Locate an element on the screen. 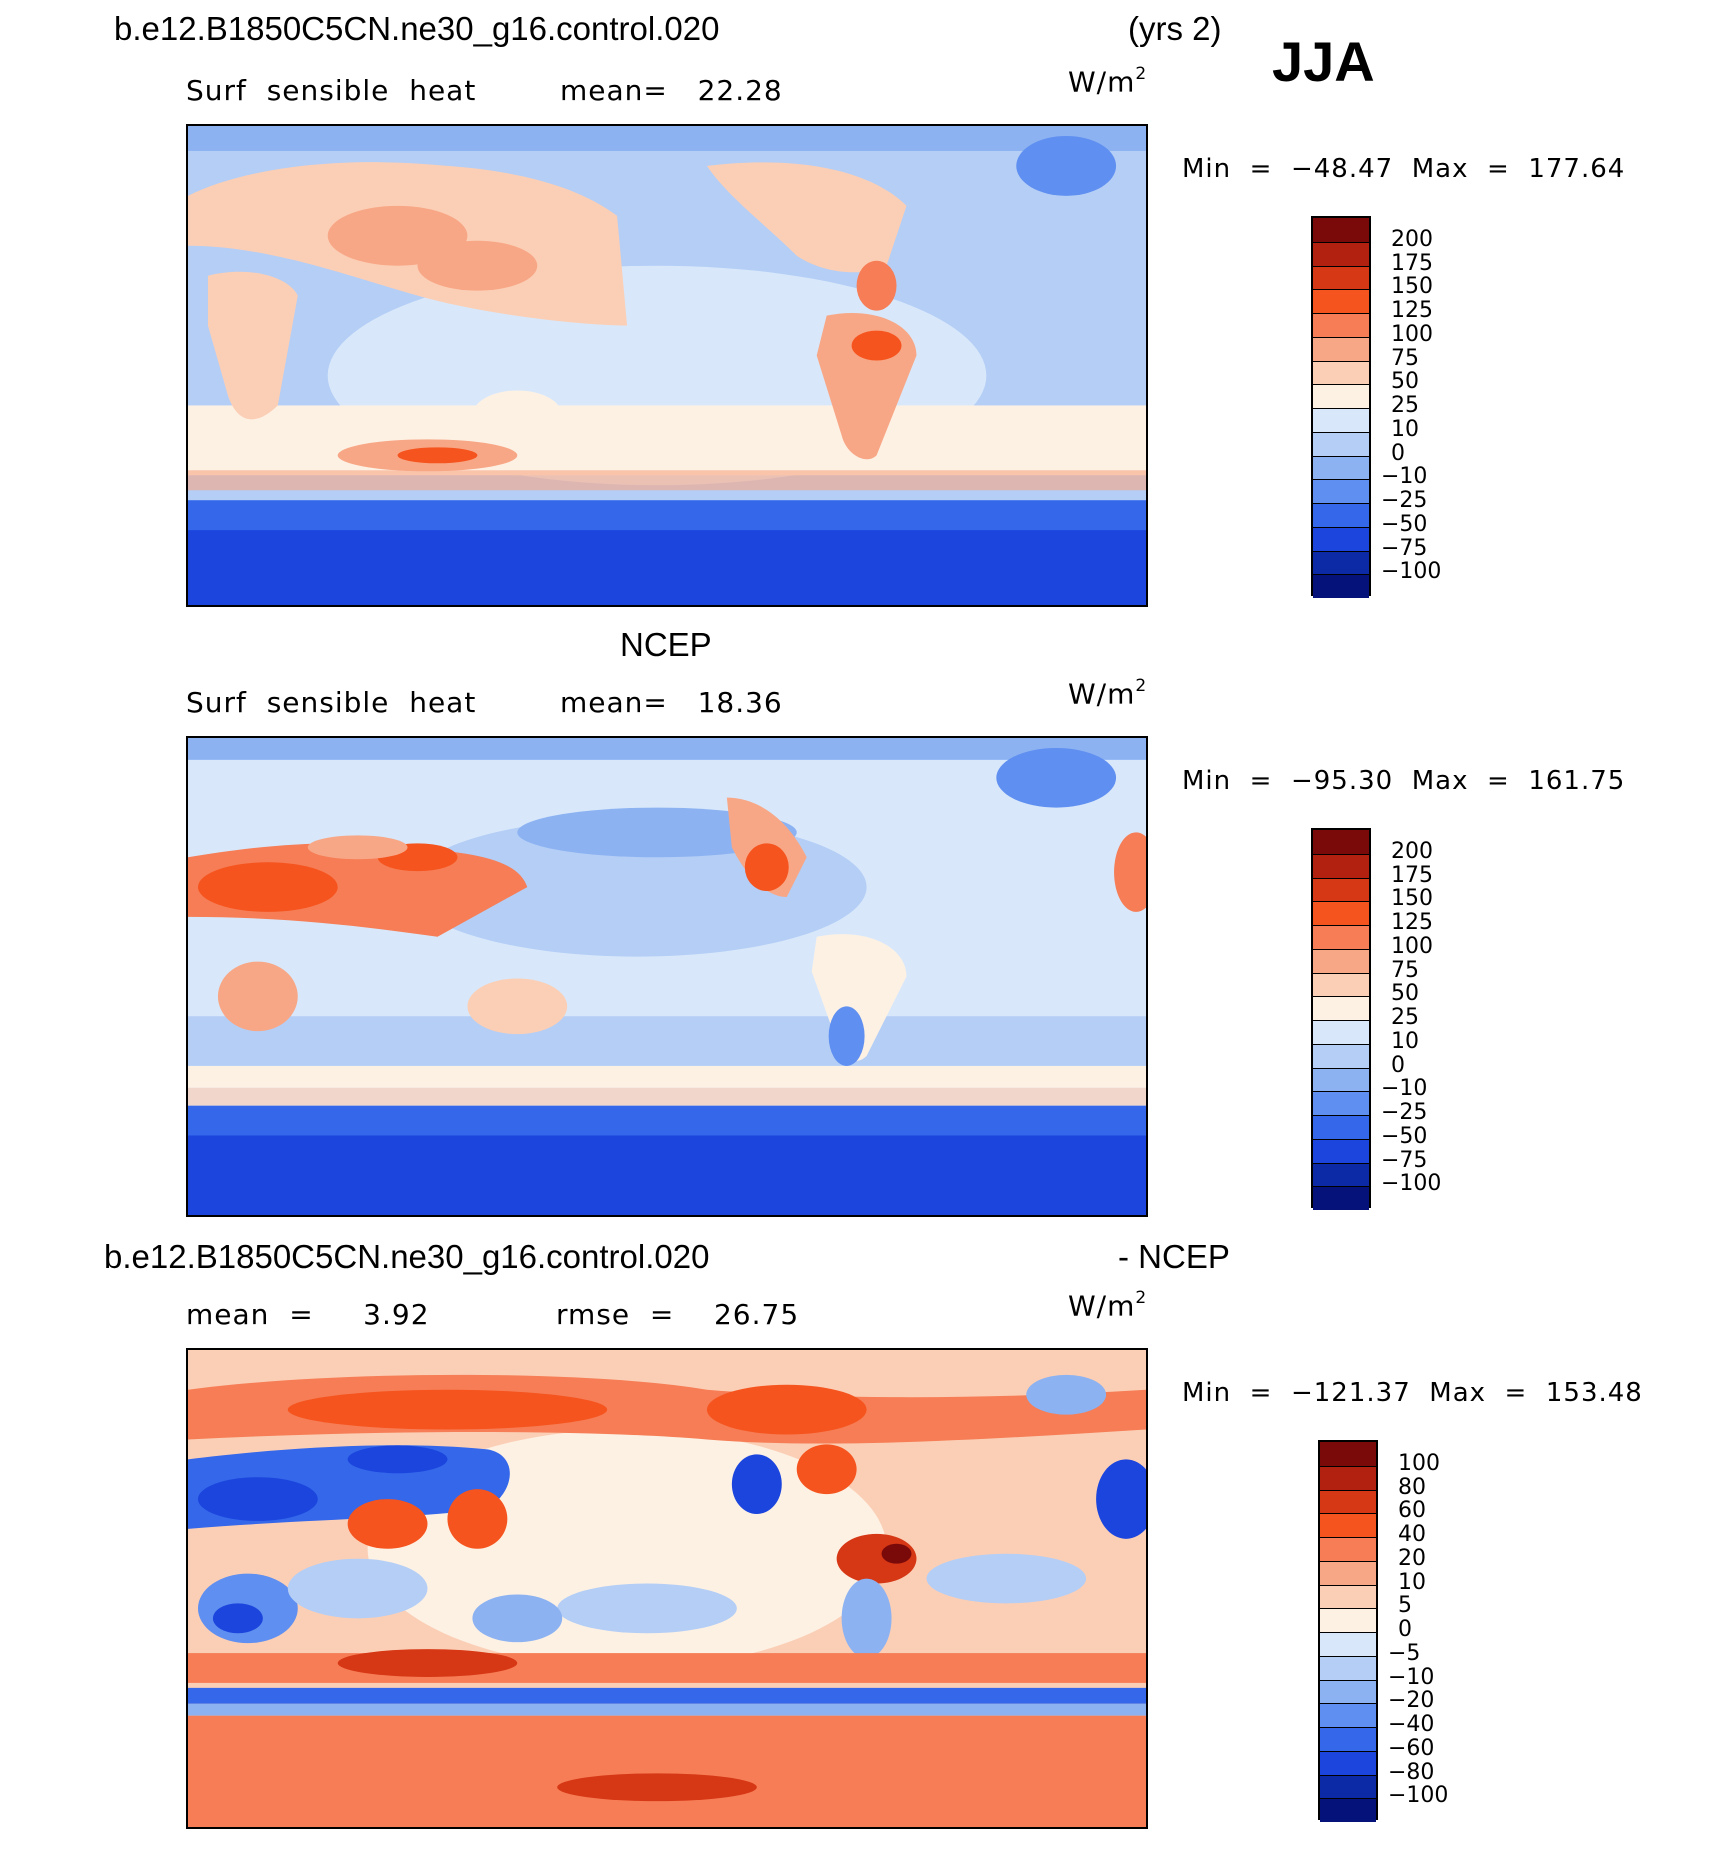 The image size is (1710, 1858). ncep-map is located at coordinates (667, 976).